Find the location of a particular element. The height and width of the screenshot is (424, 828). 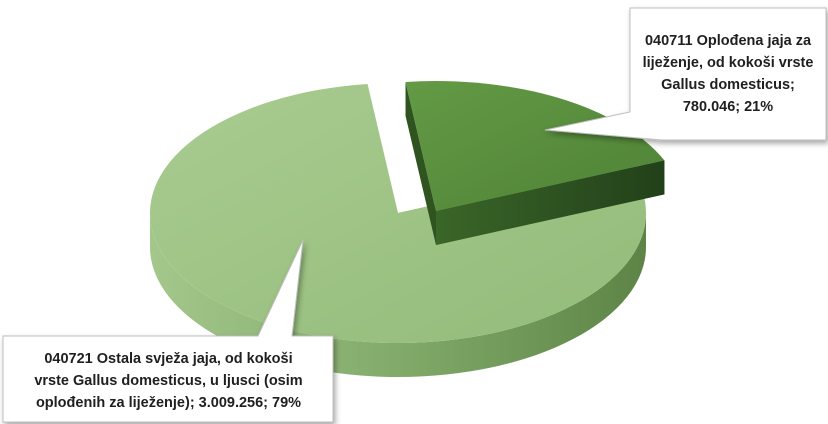

slice-side-fertilised-eggs is located at coordinates (550, 202).